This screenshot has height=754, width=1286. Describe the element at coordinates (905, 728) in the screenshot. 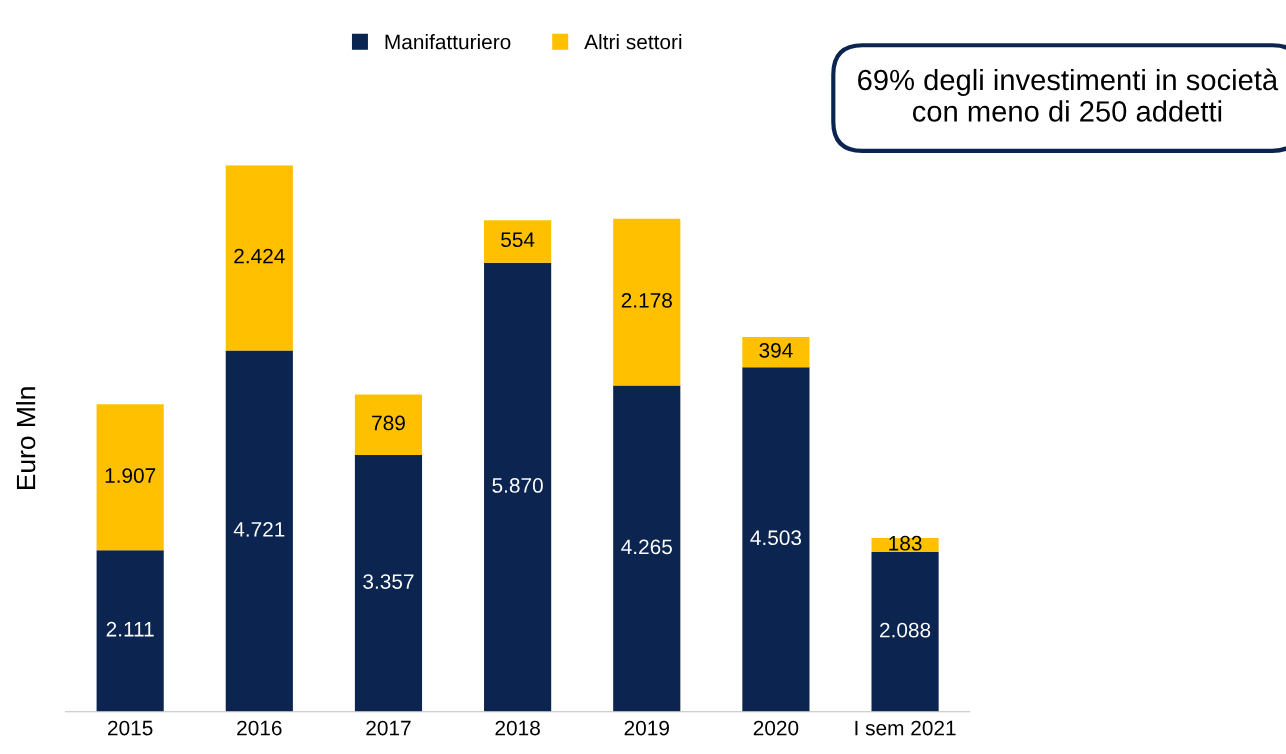

I see `x-tick-label: I sem 2021` at that location.